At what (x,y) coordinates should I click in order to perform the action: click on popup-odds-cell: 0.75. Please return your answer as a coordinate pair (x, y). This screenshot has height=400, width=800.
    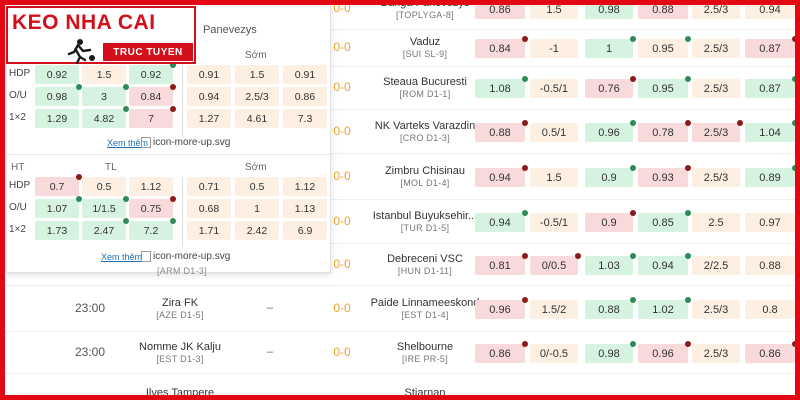
    Looking at the image, I should click on (152, 207).